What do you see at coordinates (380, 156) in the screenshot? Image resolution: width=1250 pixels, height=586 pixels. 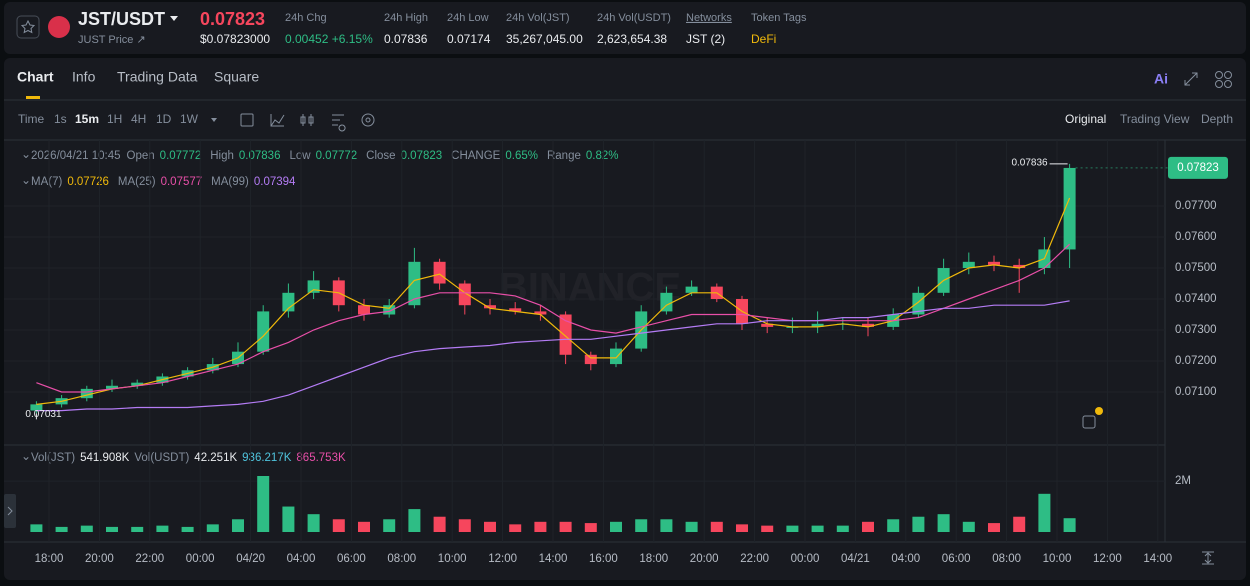 I see `info-label: Close` at bounding box center [380, 156].